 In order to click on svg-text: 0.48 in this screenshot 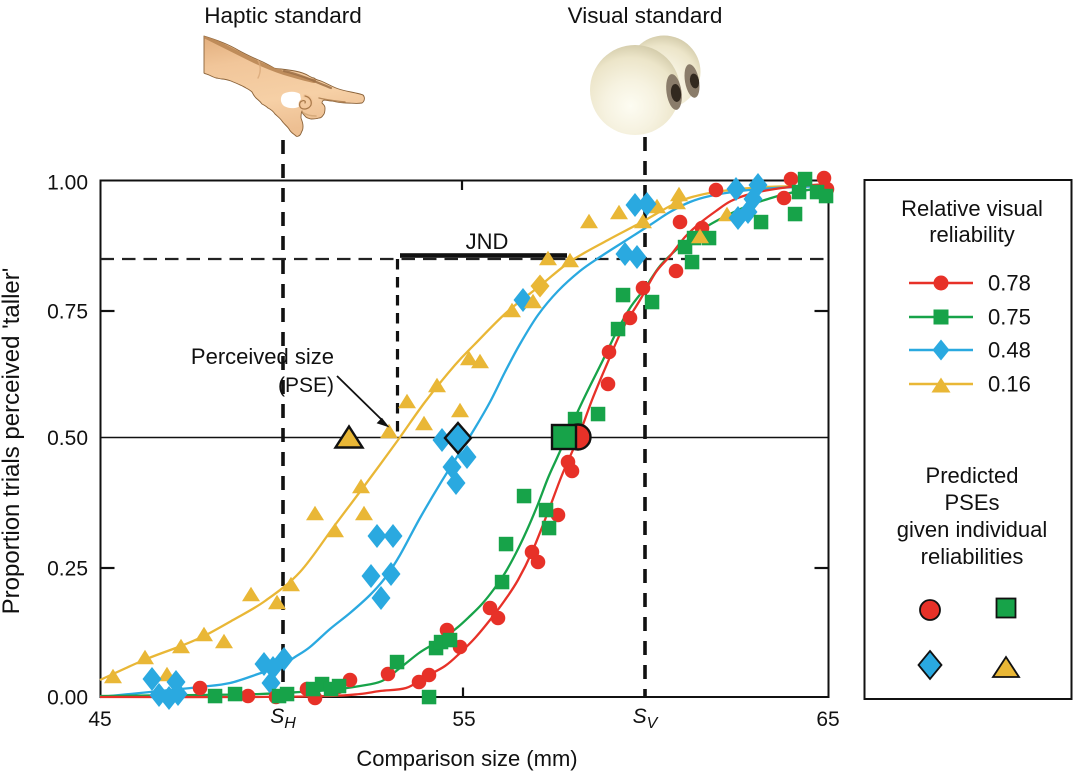, I will do `click(1009, 350)`.